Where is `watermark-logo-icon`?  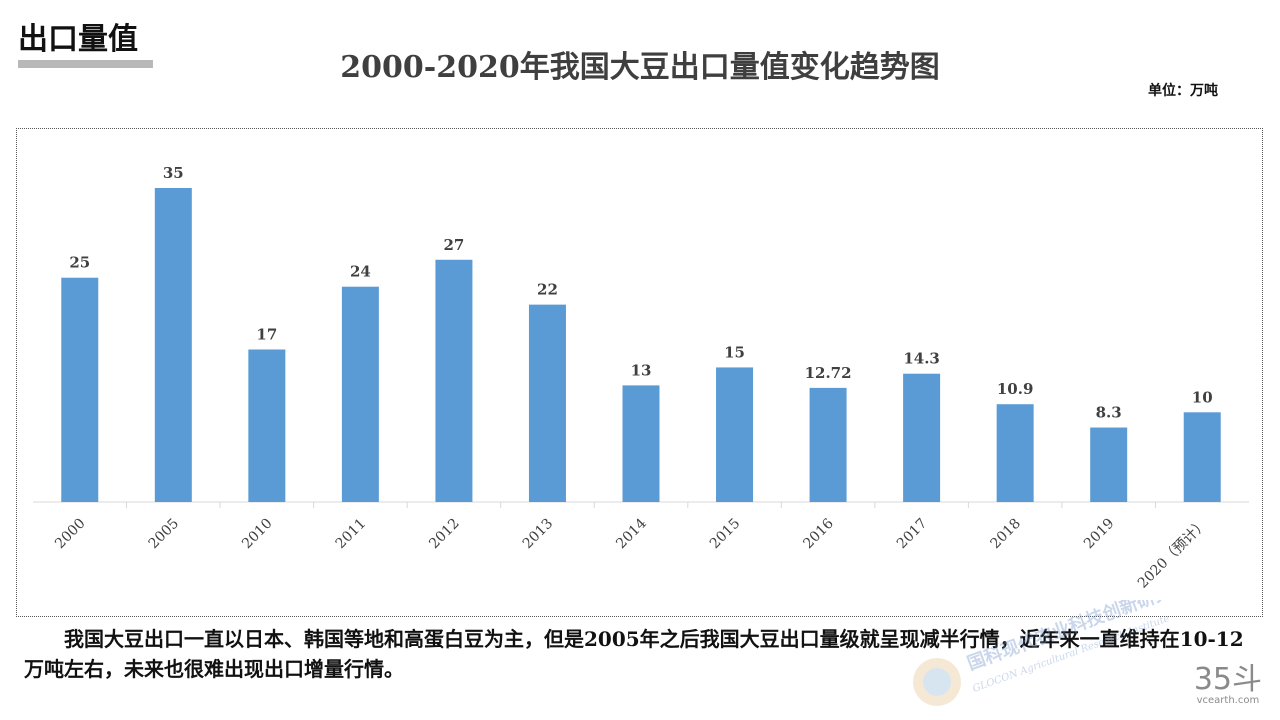 watermark-logo-icon is located at coordinates (937, 682).